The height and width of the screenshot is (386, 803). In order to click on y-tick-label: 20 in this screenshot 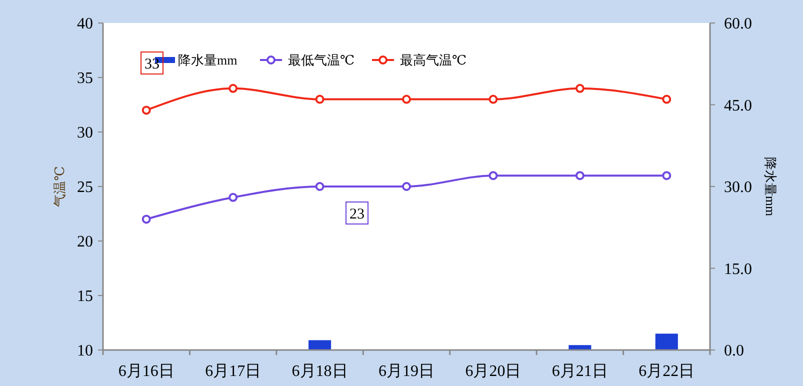, I will do `click(85, 242)`.